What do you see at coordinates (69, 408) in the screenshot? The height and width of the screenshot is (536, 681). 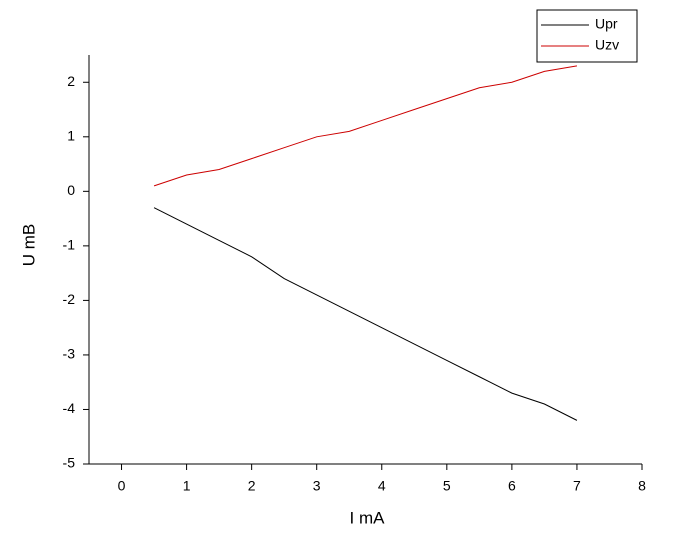 I see `y-tick-label: -4` at bounding box center [69, 408].